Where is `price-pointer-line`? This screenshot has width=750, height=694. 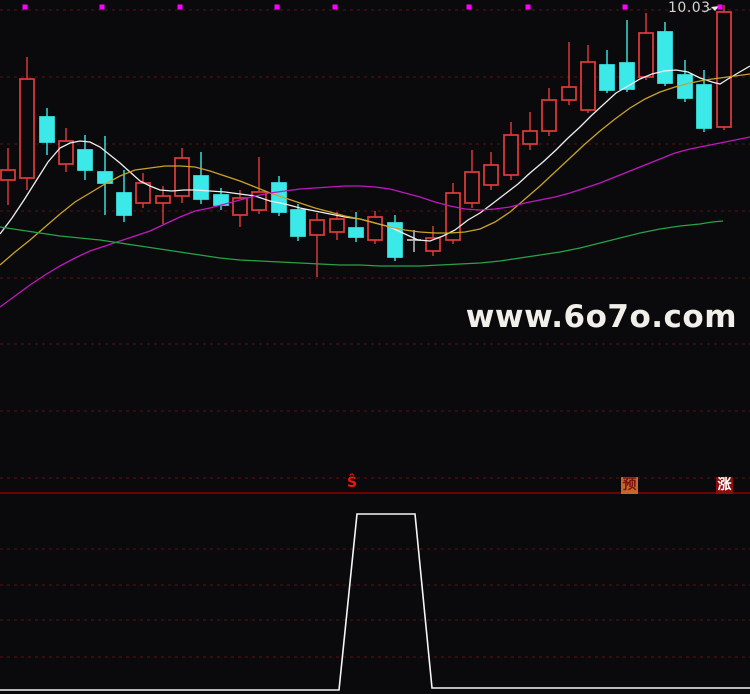
price-pointer-line is located at coordinates (711, 9).